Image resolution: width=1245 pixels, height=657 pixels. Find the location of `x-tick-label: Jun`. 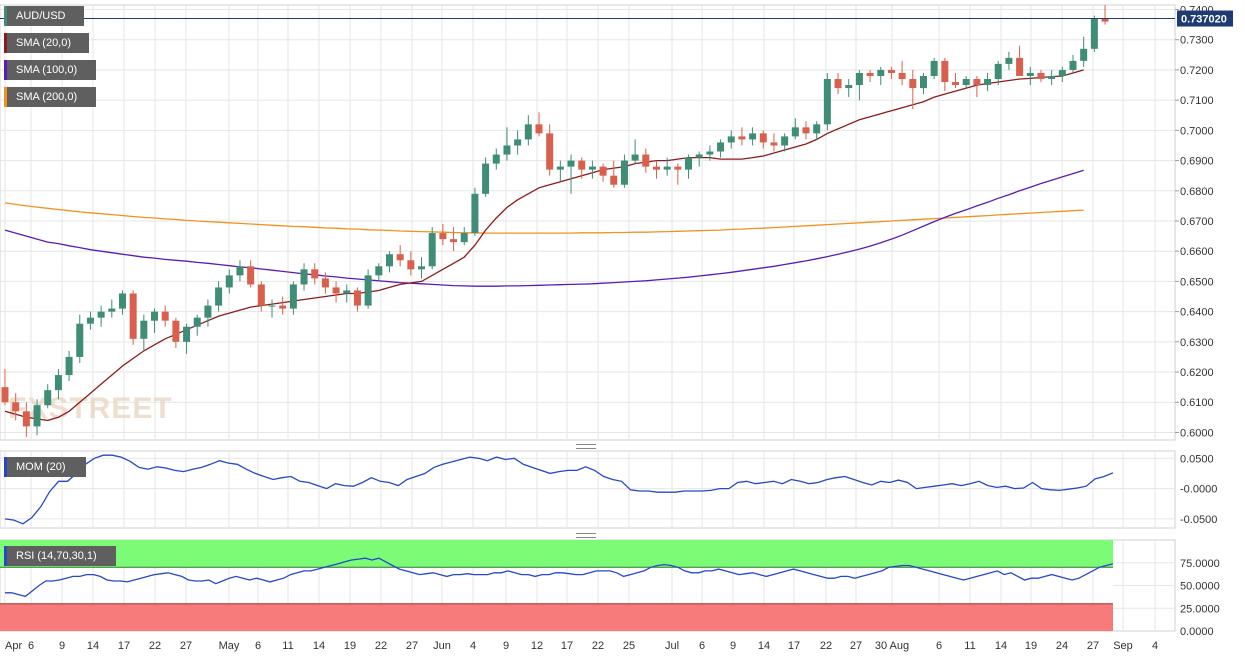

x-tick-label: Jun is located at coordinates (442, 646).